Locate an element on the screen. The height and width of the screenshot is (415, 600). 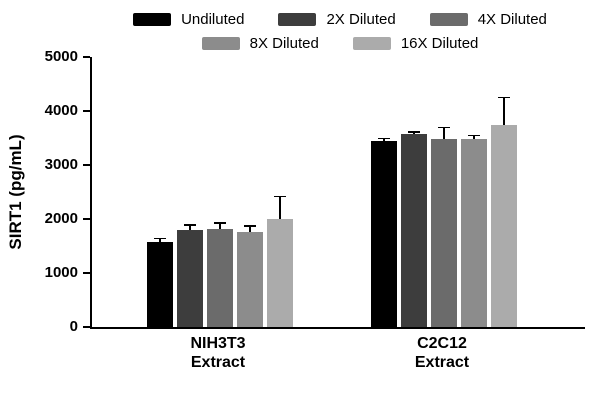
legend-row: 8X Diluted 16X Diluted is located at coordinates (340, 43).